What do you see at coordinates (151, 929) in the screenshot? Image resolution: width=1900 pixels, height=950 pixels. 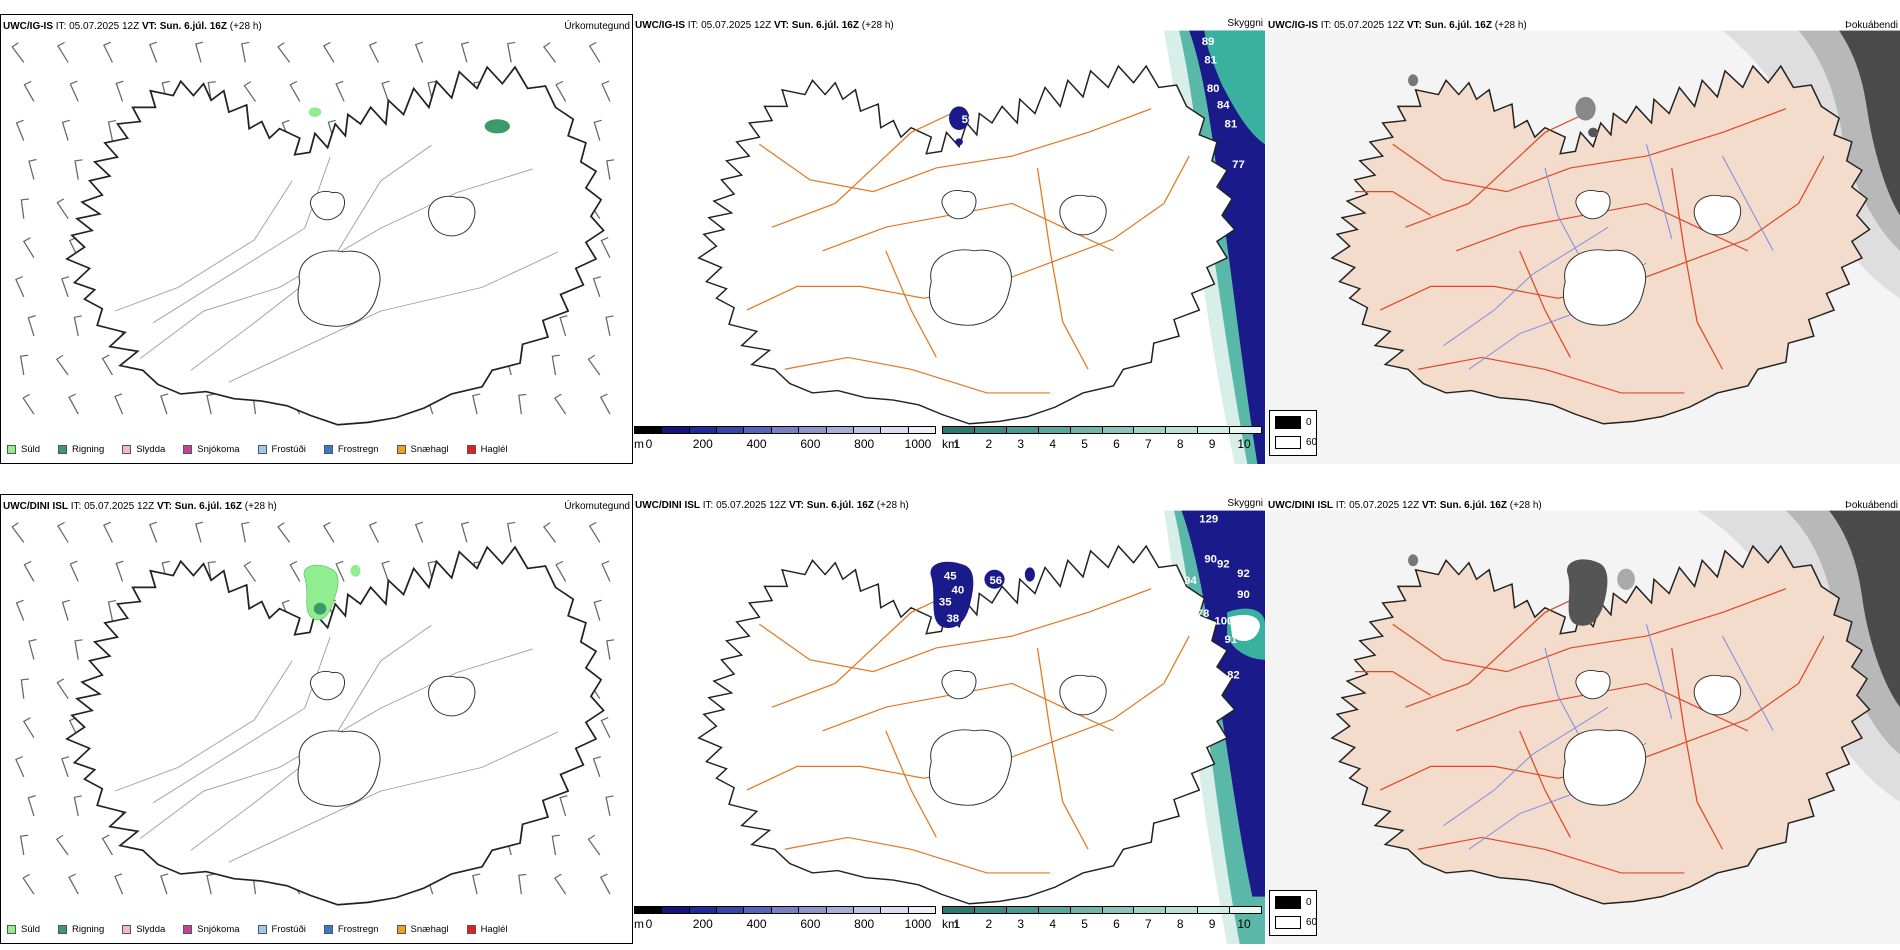 I see `legend-label: Slydda` at bounding box center [151, 929].